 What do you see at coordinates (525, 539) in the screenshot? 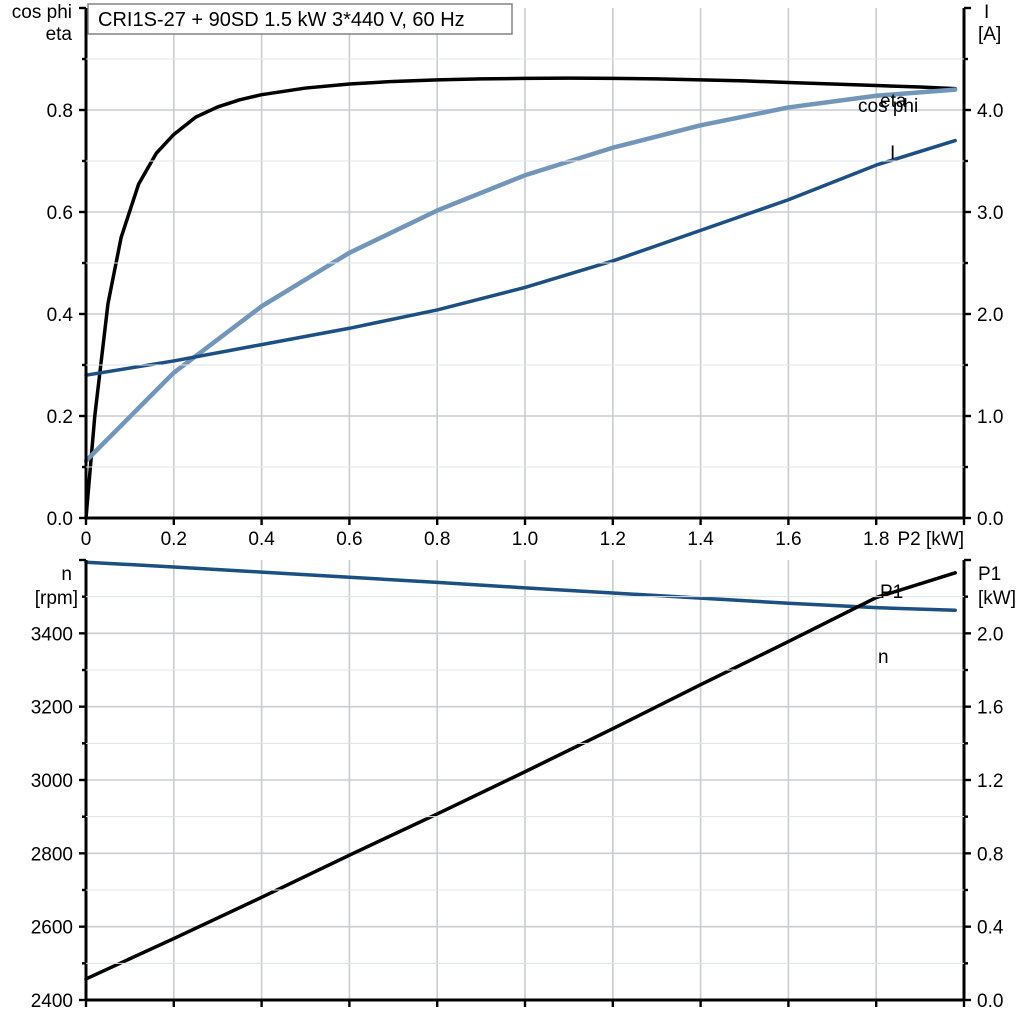
I see `xtick-label: 1.0` at bounding box center [525, 539].